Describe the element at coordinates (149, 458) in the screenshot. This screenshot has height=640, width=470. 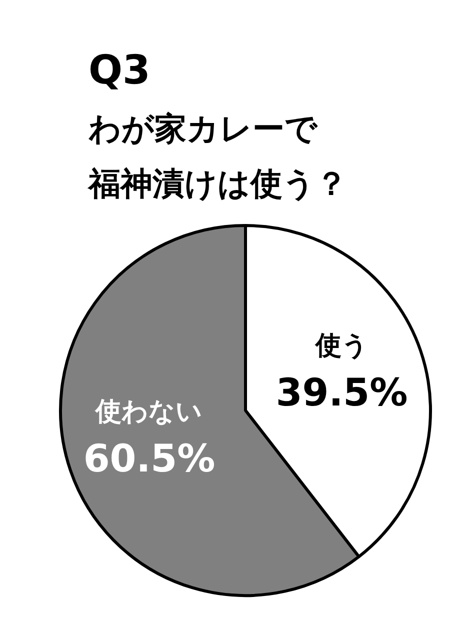
I see `data-label: 60.5%` at that location.